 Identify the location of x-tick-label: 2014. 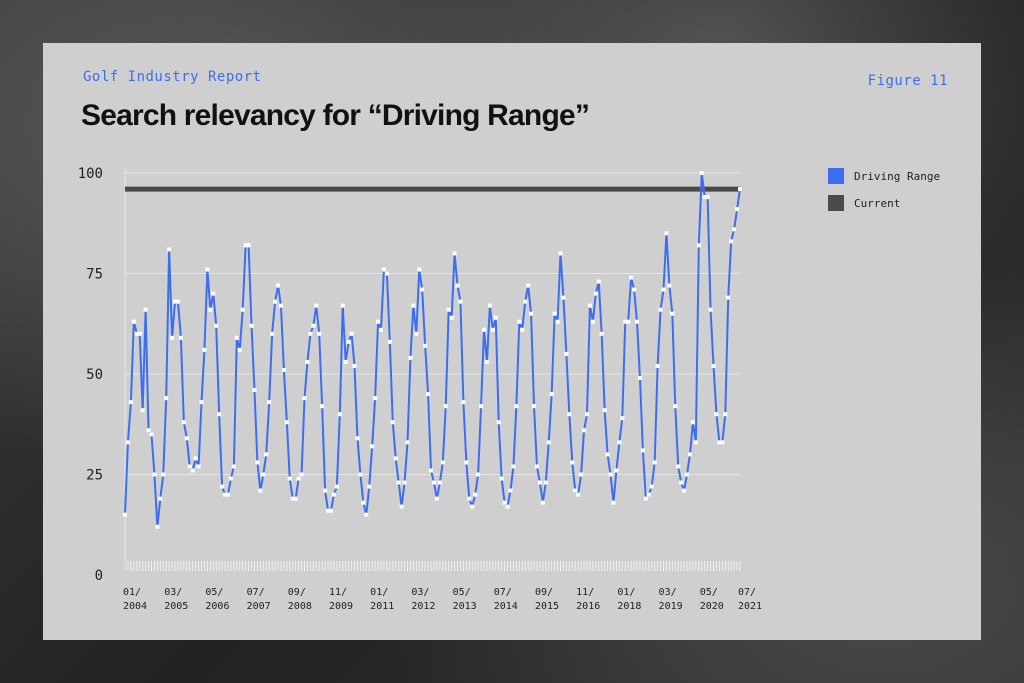
(506, 606).